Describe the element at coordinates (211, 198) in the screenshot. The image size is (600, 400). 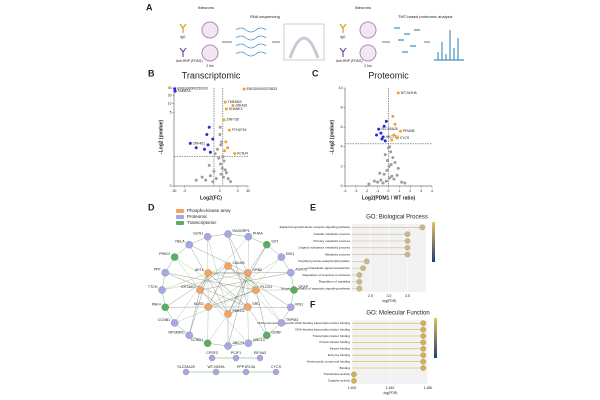
I see `x-axis-label: Log2(FC)` at that location.